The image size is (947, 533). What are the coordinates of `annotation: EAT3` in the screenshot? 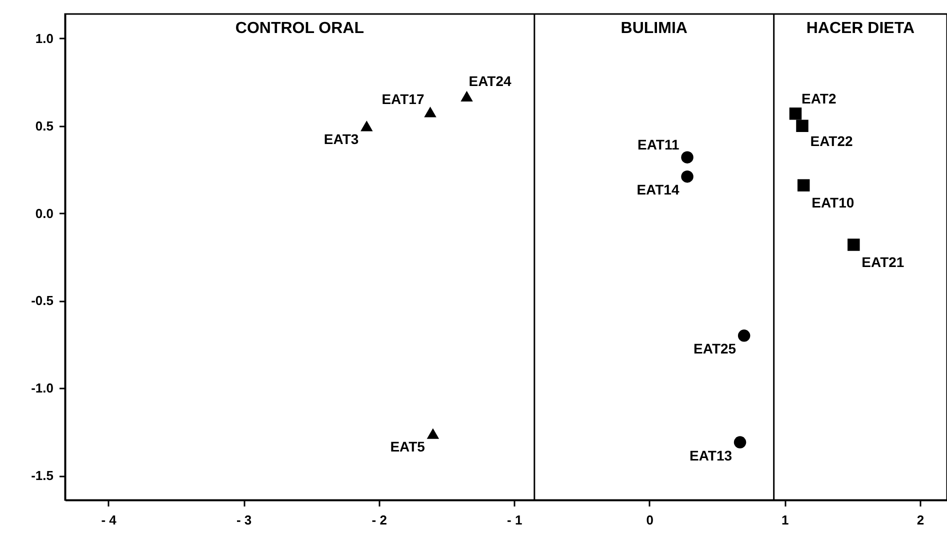 It's located at (341, 138).